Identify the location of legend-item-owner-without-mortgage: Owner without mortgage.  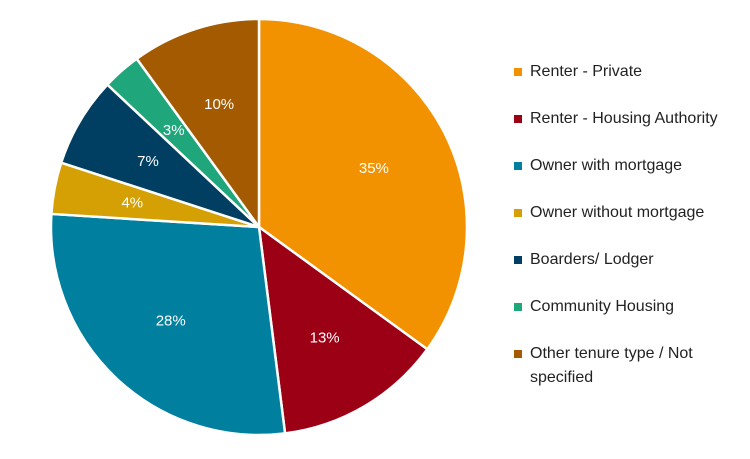
(629, 213).